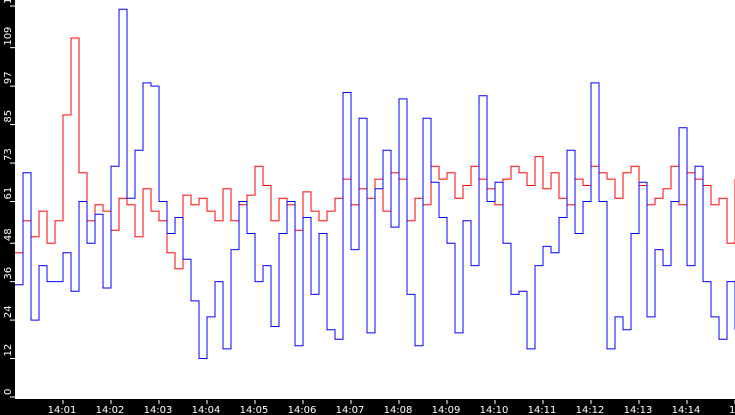 The width and height of the screenshot is (735, 415). I want to click on y-tick-label: 24, so click(8, 311).